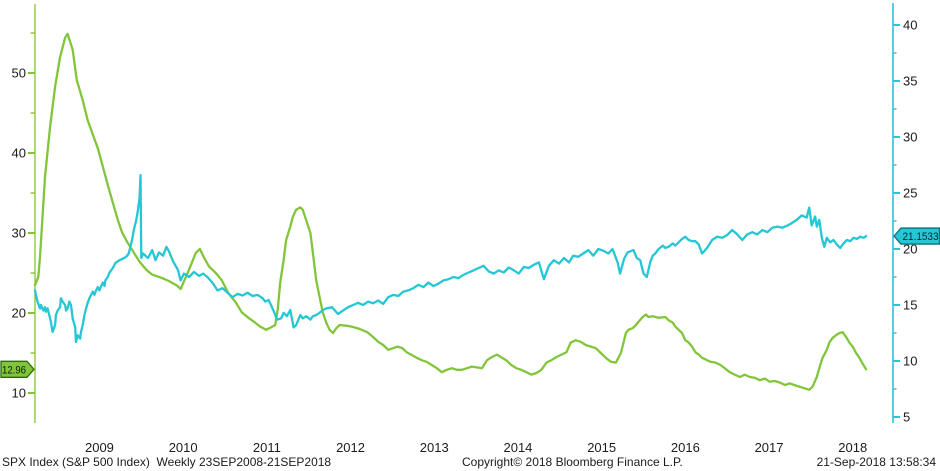  What do you see at coordinates (14, 370) in the screenshot?
I see `green-last-value-text: 12.96` at bounding box center [14, 370].